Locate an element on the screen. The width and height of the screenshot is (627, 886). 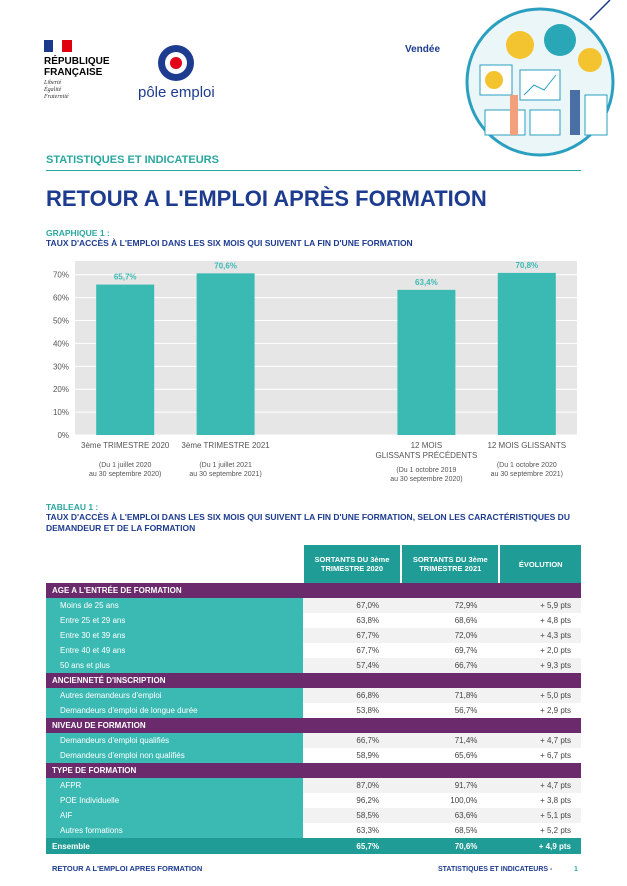
illustration is located at coordinates (540, 78).